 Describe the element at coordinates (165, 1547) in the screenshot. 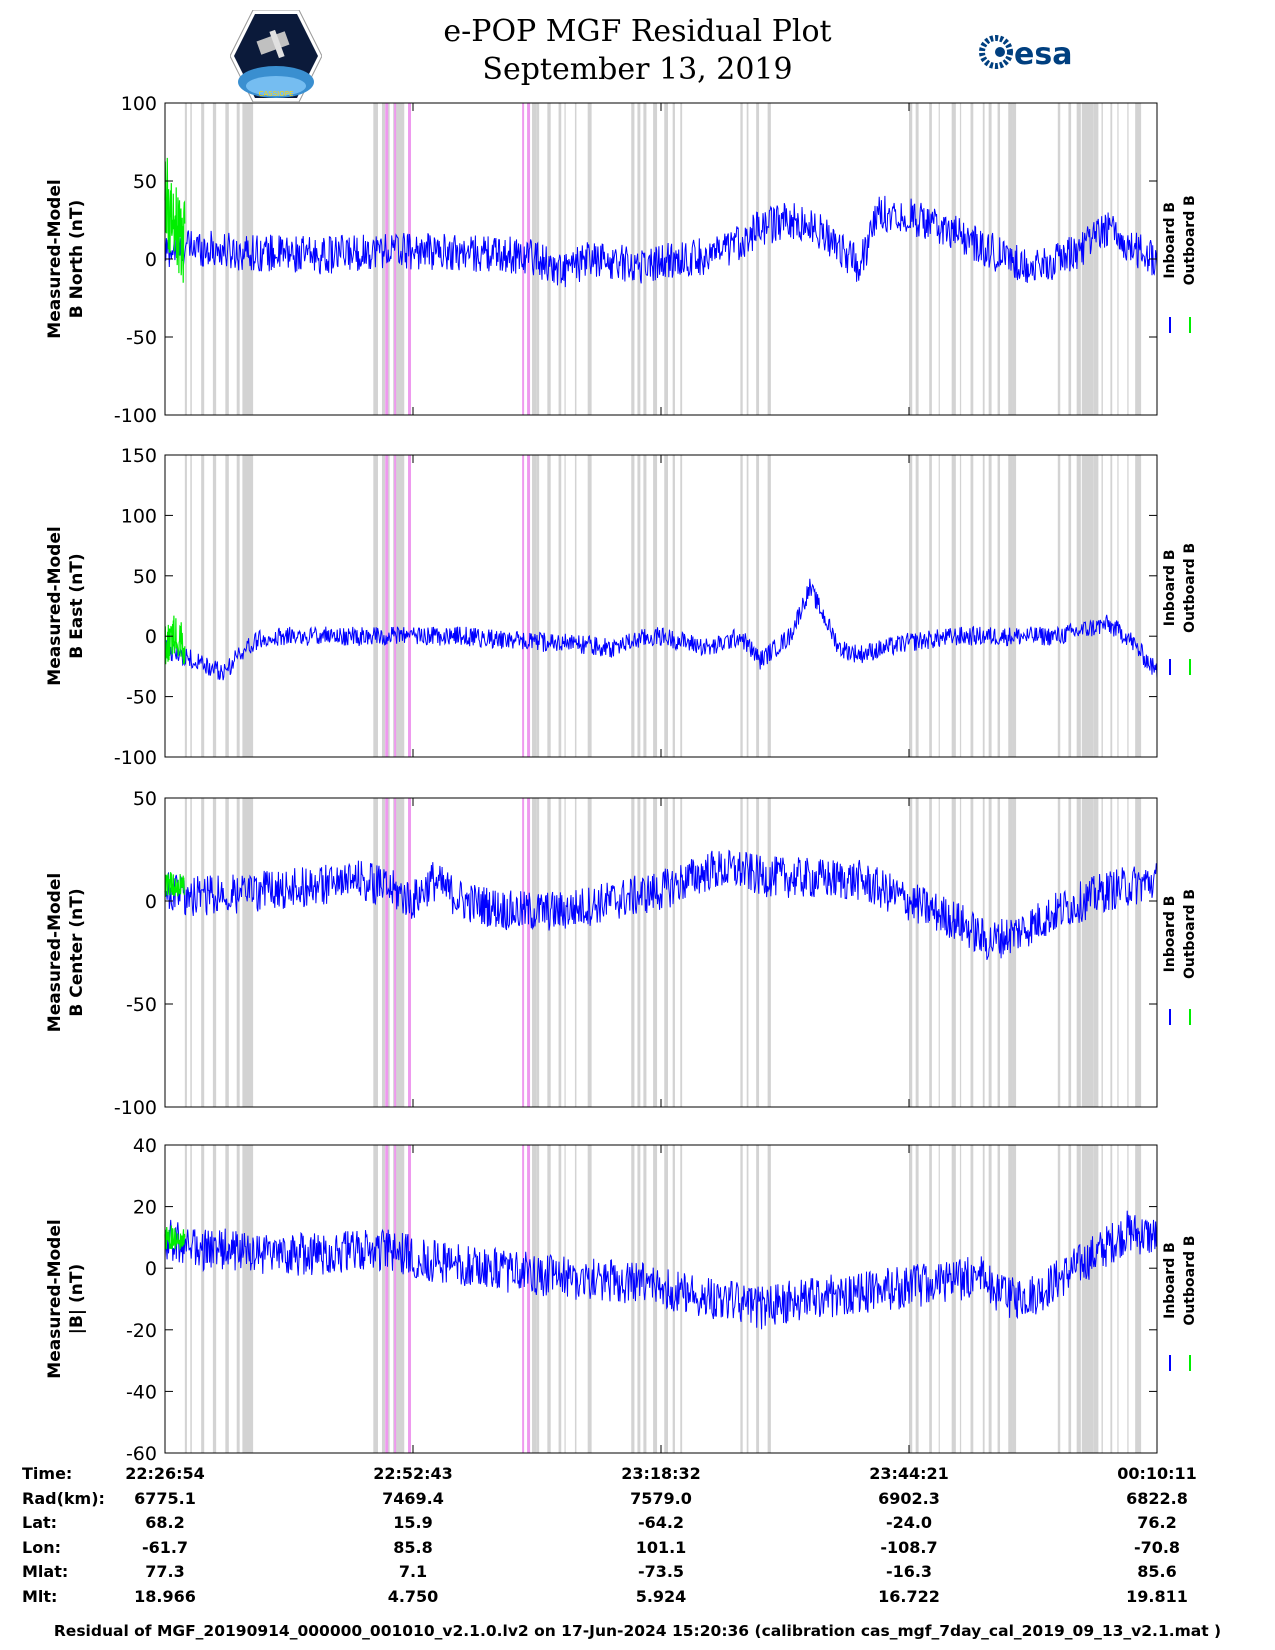

I see `orbit-table-cell: -61.7` at that location.